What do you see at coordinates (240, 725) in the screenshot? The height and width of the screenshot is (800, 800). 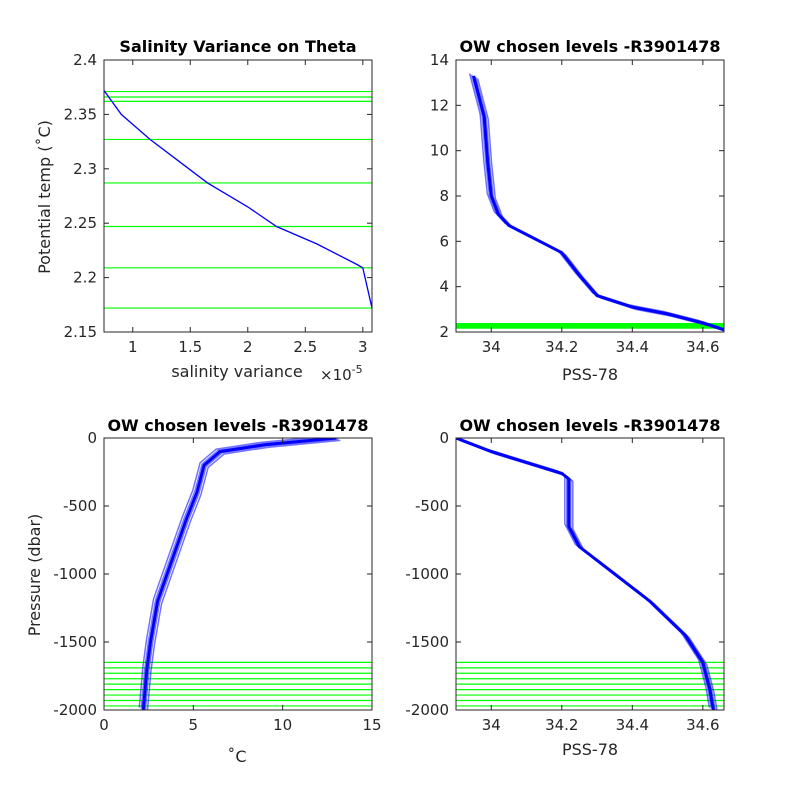 I see `x-tick-labels: 0 5 10 15` at bounding box center [240, 725].